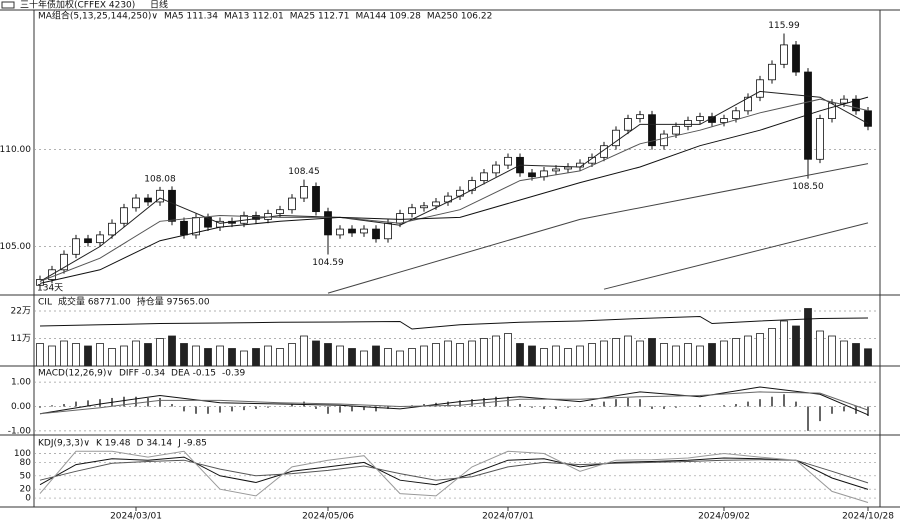 The width and height of the screenshot is (900, 523). Describe the element at coordinates (328, 517) in the screenshot. I see `x-tick-label: 2024/05/06` at that location.